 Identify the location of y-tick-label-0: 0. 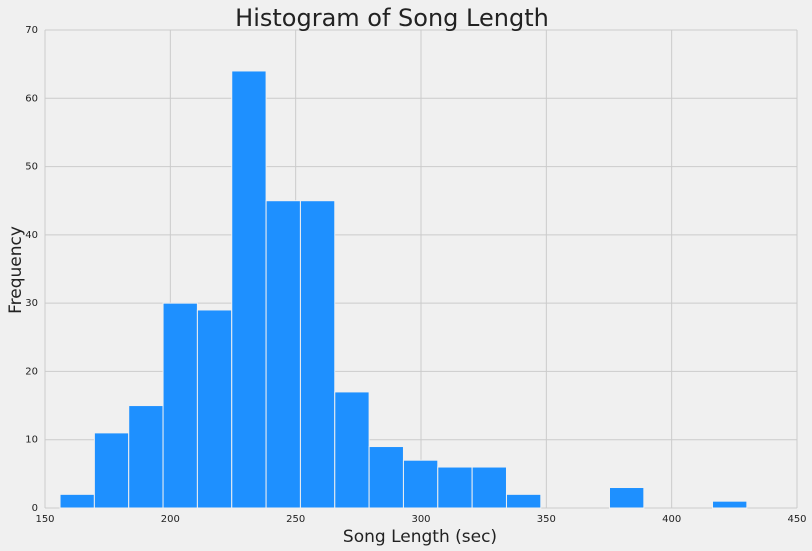
(35, 508).